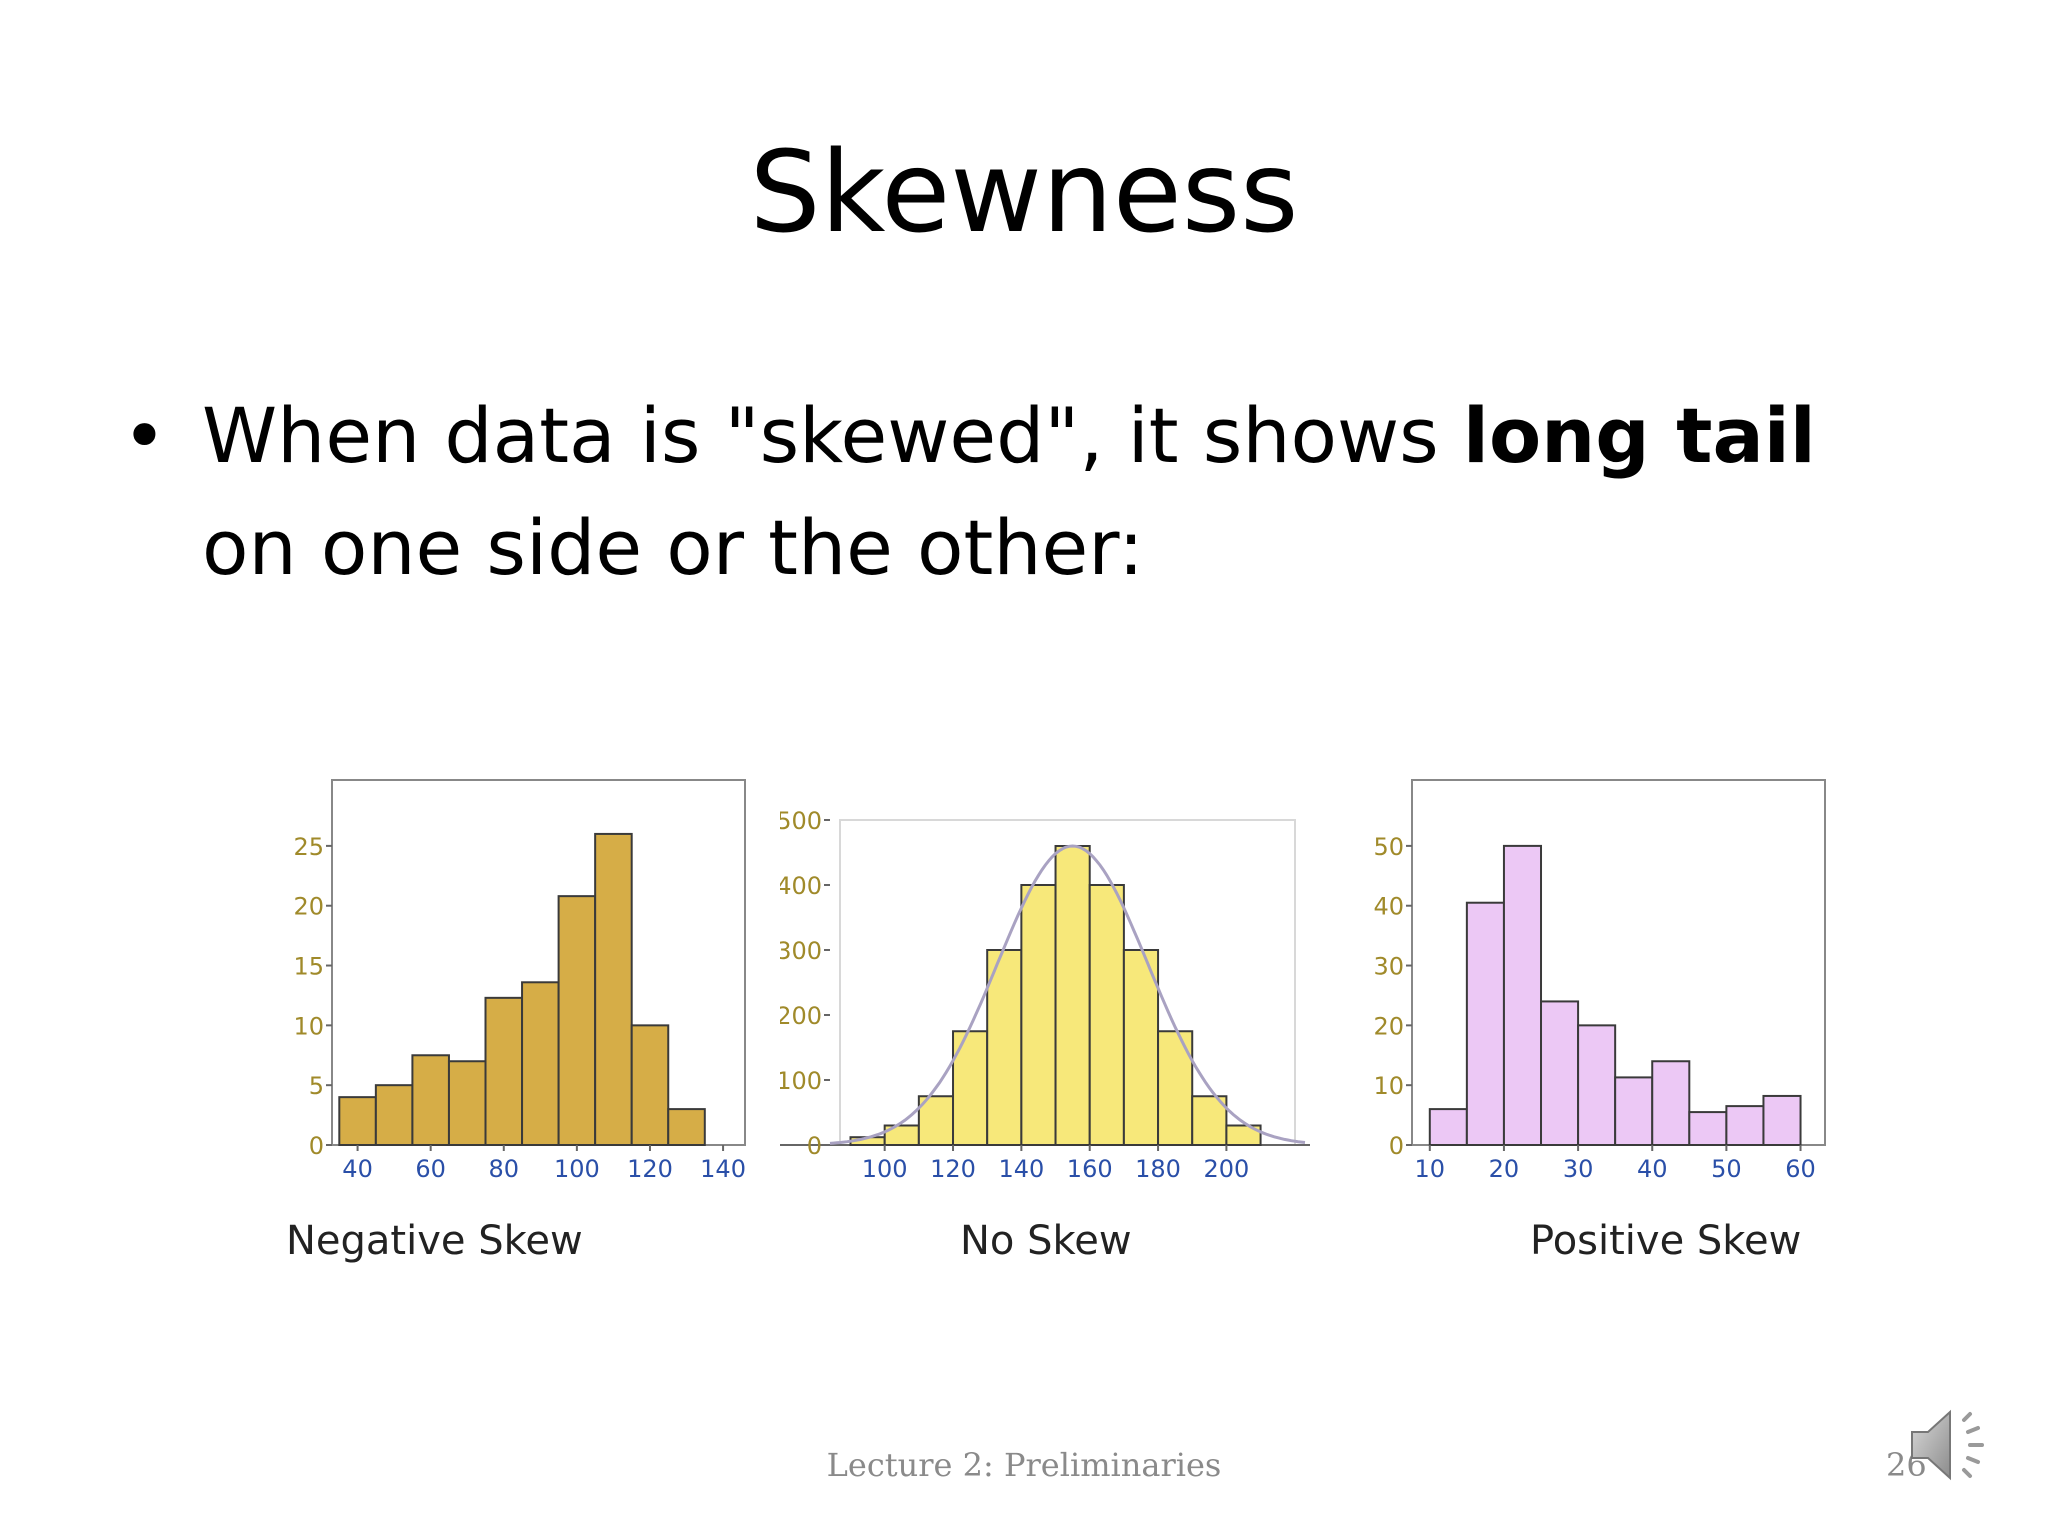 This screenshot has height=1536, width=2048. Describe the element at coordinates (801, 1081) in the screenshot. I see `y-tick-label: 100` at that location.